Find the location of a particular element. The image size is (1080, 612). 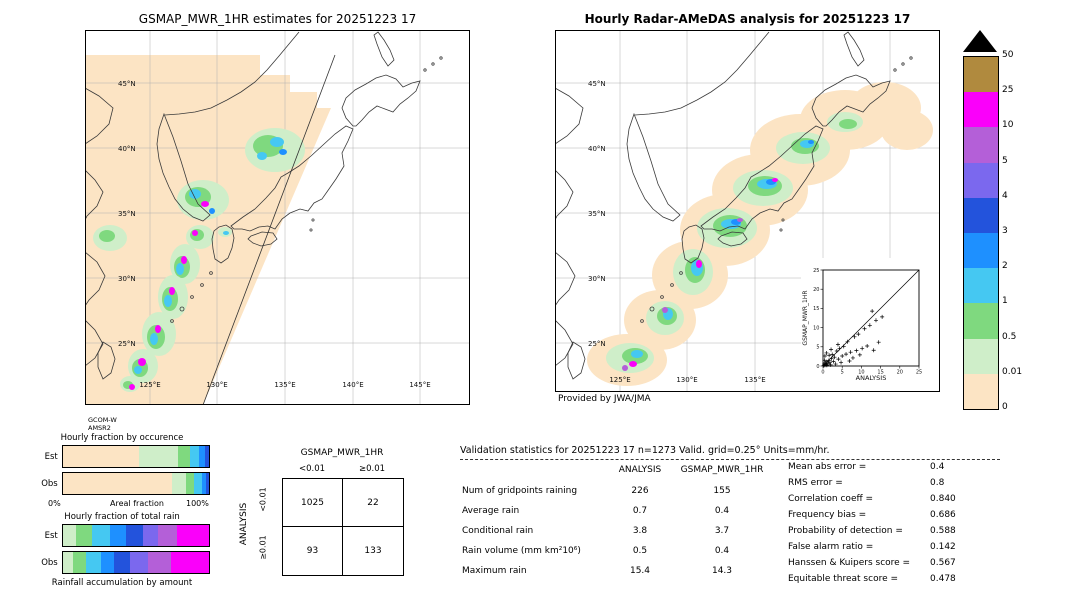

lat-tick-label: 25°N is located at coordinates (597, 344).